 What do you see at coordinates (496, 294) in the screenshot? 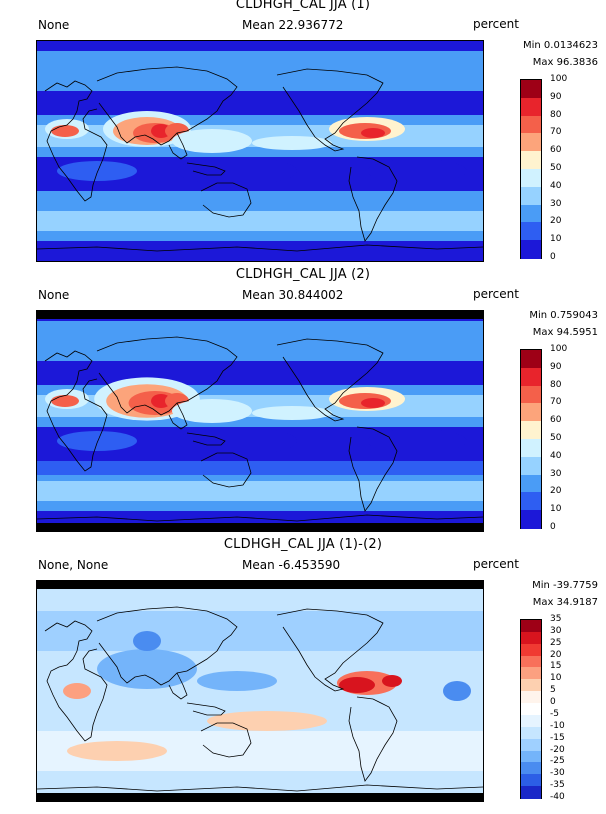
I see `units-label: percent` at bounding box center [496, 294].